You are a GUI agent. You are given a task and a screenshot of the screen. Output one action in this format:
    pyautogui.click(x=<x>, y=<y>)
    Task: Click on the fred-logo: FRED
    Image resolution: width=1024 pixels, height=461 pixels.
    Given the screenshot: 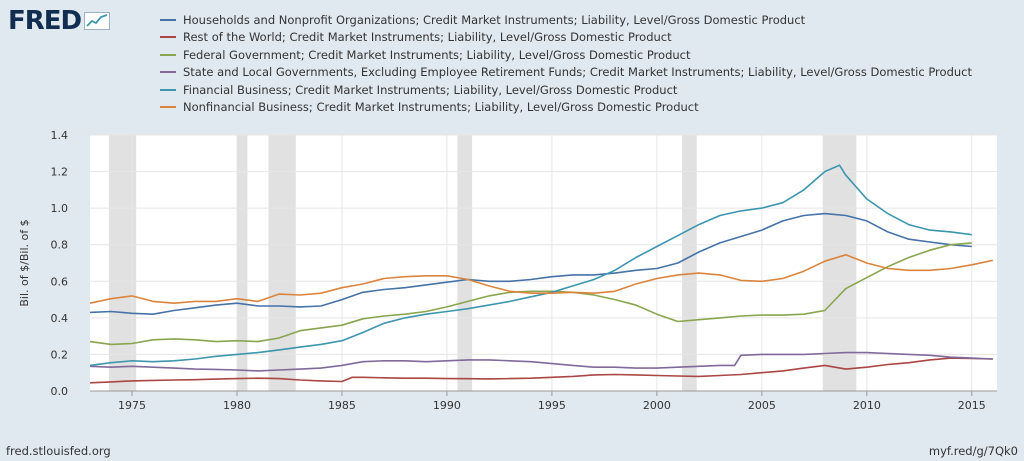 What is the action you would take?
    pyautogui.click(x=59, y=21)
    